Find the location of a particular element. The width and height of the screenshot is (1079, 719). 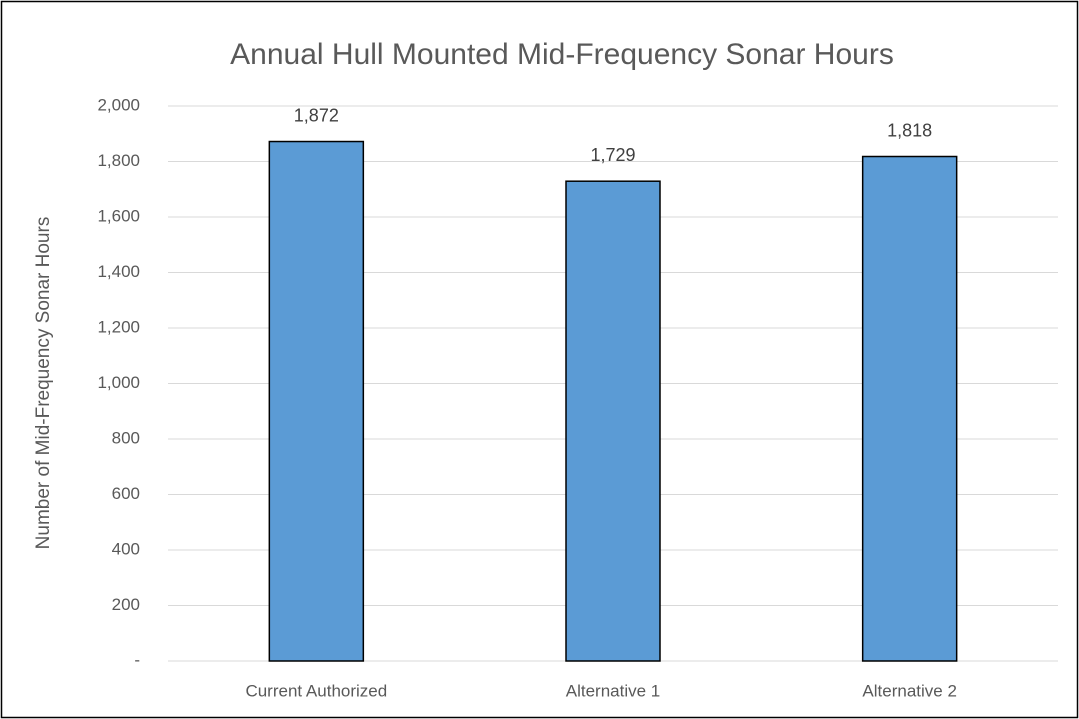

data-label: 1,729 is located at coordinates (612, 155).